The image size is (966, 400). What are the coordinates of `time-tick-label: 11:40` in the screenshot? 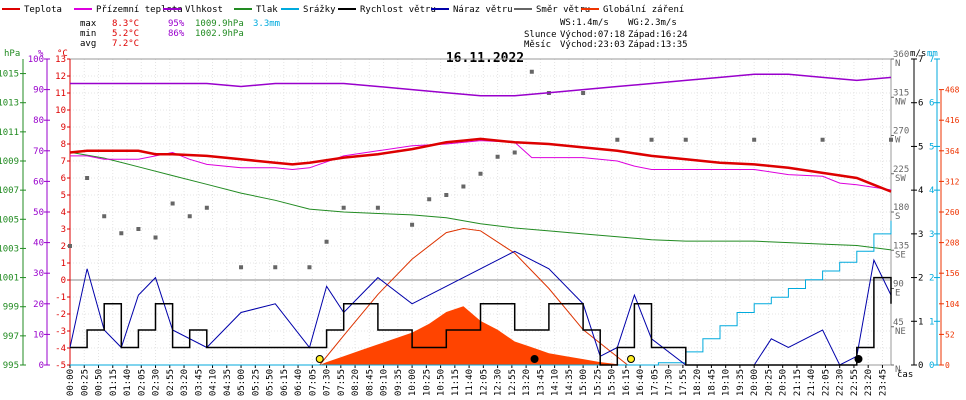 It's located at (470, 382).